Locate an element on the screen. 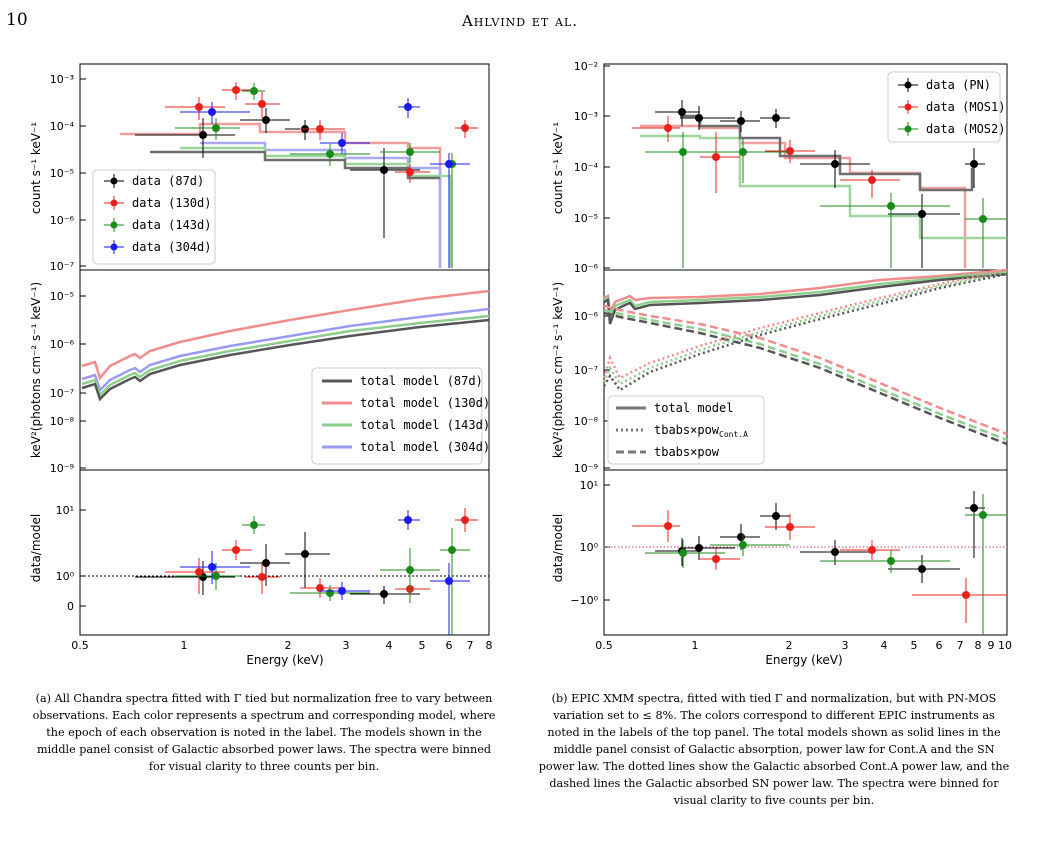 The width and height of the screenshot is (1040, 847). panel-a-top-data is located at coordinates (306, 175).